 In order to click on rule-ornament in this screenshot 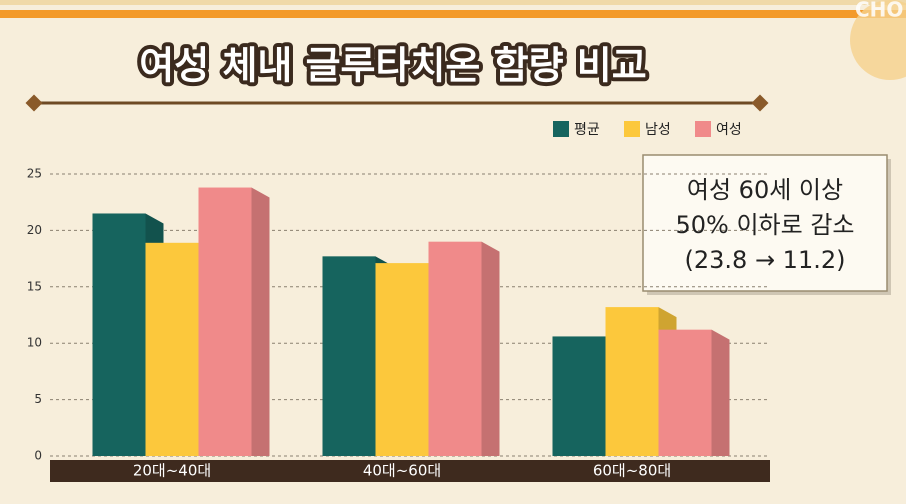, I will do `click(397, 103)`.